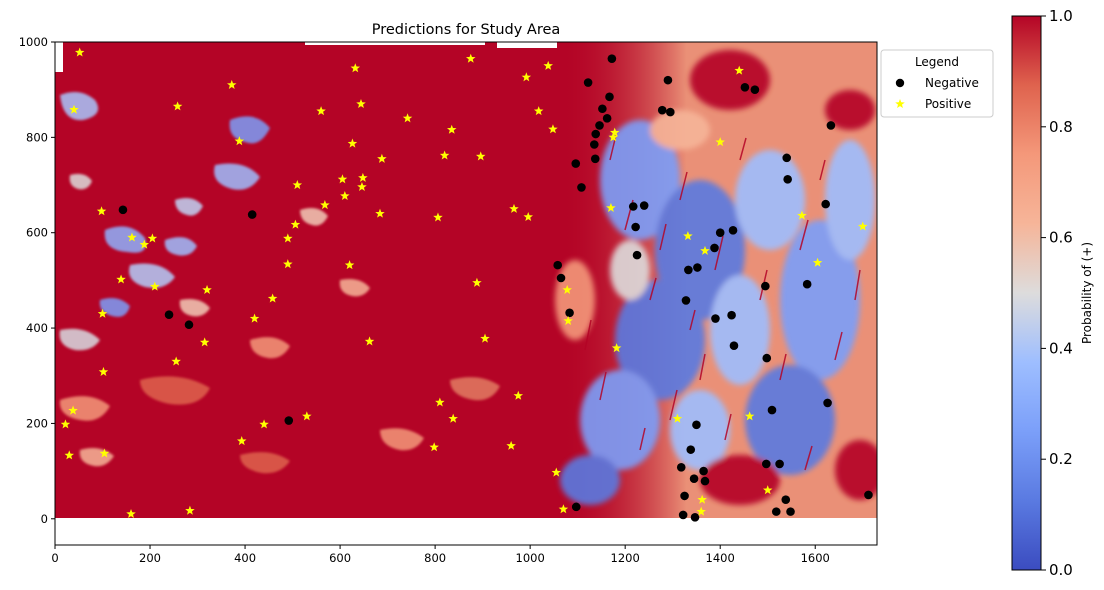 This screenshot has height=590, width=1104. Describe the element at coordinates (245, 558) in the screenshot. I see `x-tick-label: 400` at that location.